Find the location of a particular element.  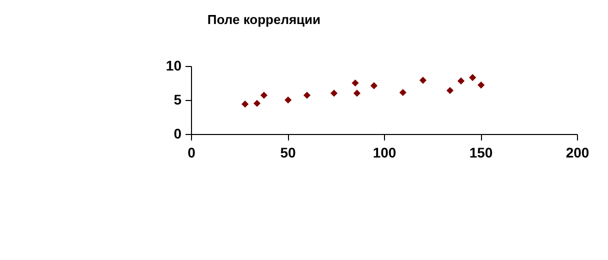

x-tick-label: 150 is located at coordinates (481, 152).